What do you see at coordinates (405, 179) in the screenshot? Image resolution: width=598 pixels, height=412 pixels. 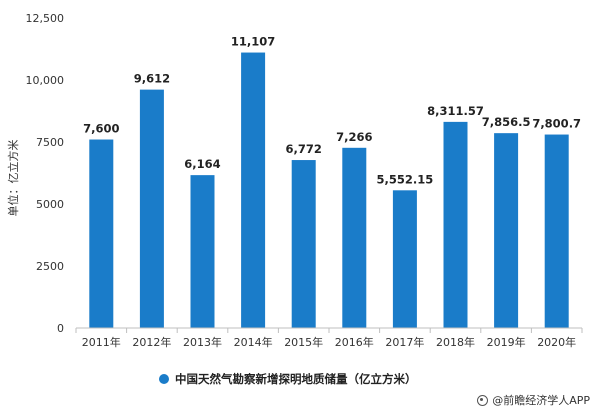 I see `data-label: 5,552.15` at bounding box center [405, 179].